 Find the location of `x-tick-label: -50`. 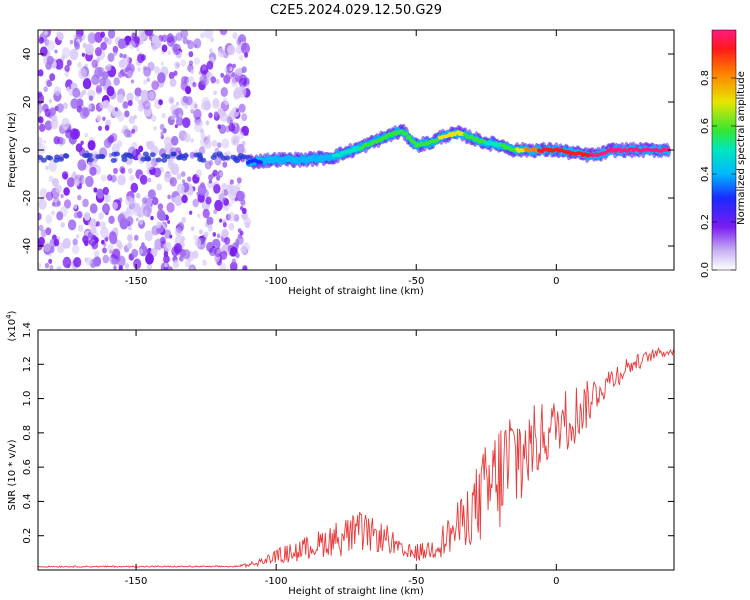

x-tick-label: -50 is located at coordinates (416, 281).